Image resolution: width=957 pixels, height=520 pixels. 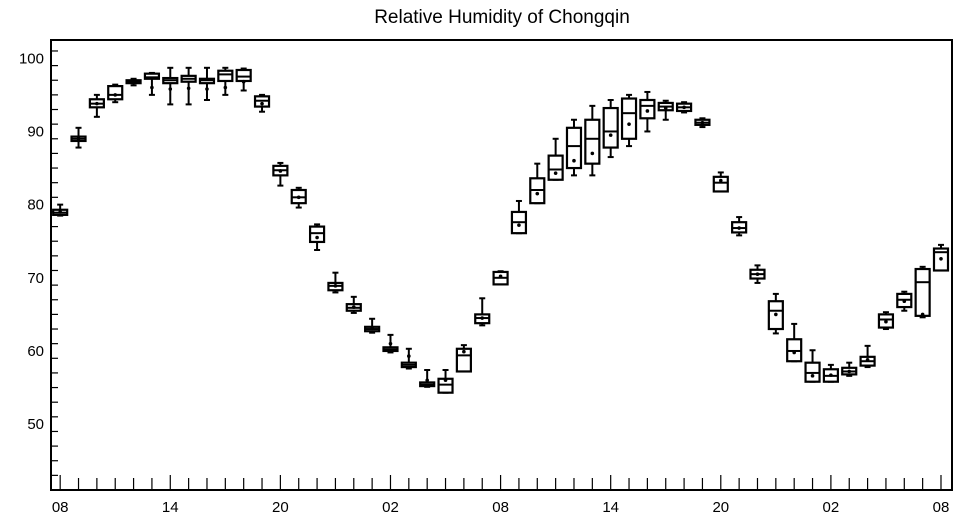 I want to click on y-axis: 50 60 70 80 90 100, so click(x=38, y=270).